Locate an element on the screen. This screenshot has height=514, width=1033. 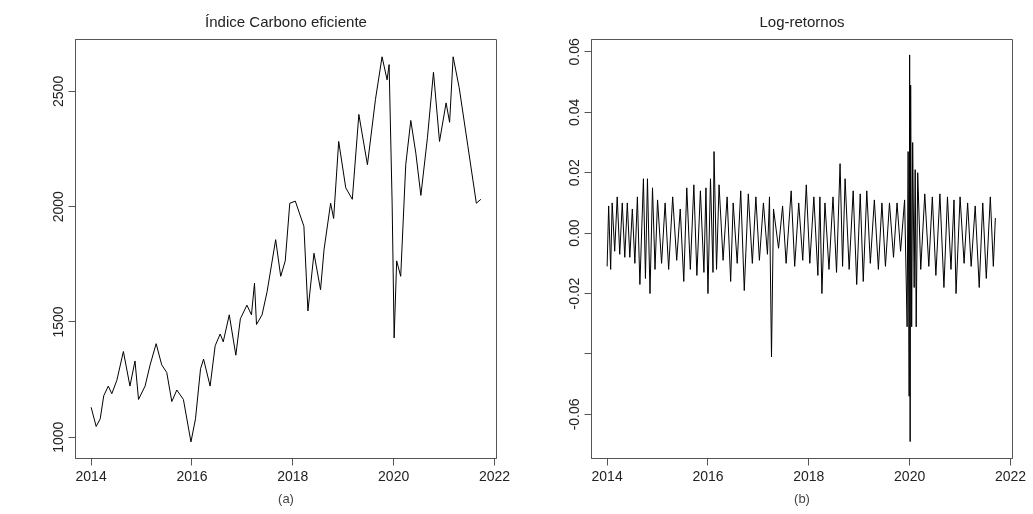
y-tick-label: -0.06 is located at coordinates (574, 414).